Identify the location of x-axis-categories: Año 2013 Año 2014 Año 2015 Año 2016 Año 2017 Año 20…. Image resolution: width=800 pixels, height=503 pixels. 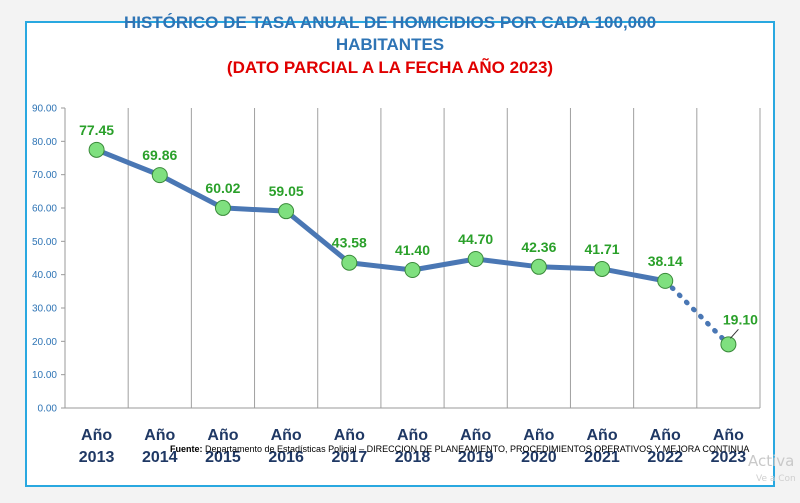
(413, 446).